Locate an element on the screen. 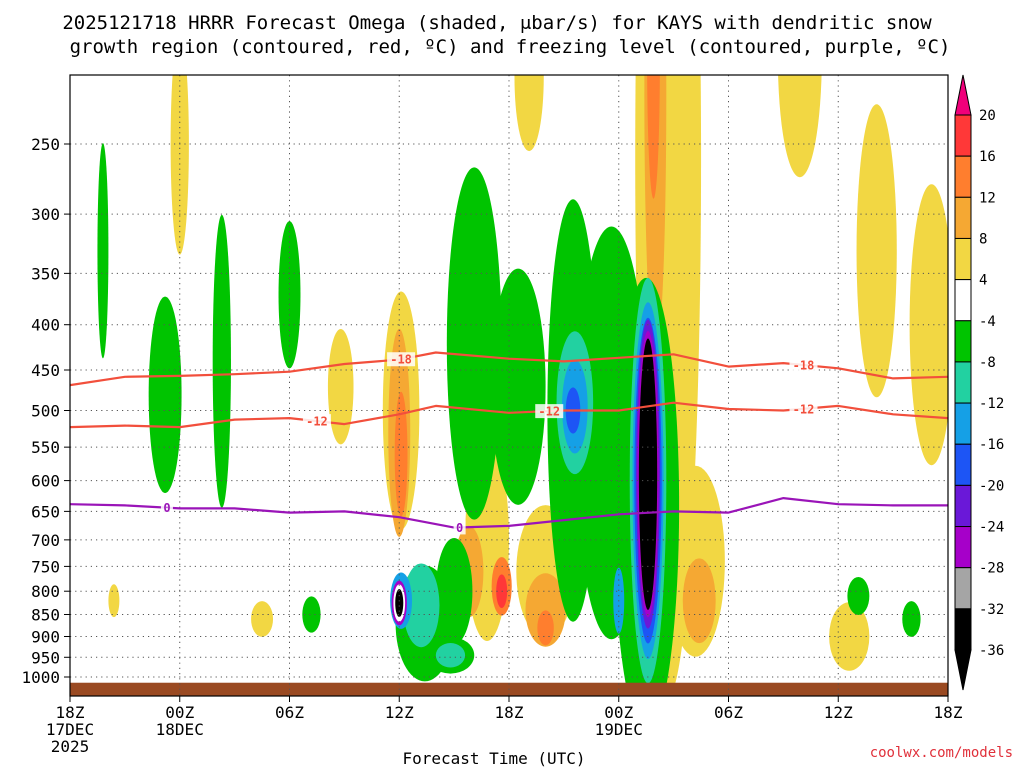  y-tick-label: 300 is located at coordinates (45, 214).